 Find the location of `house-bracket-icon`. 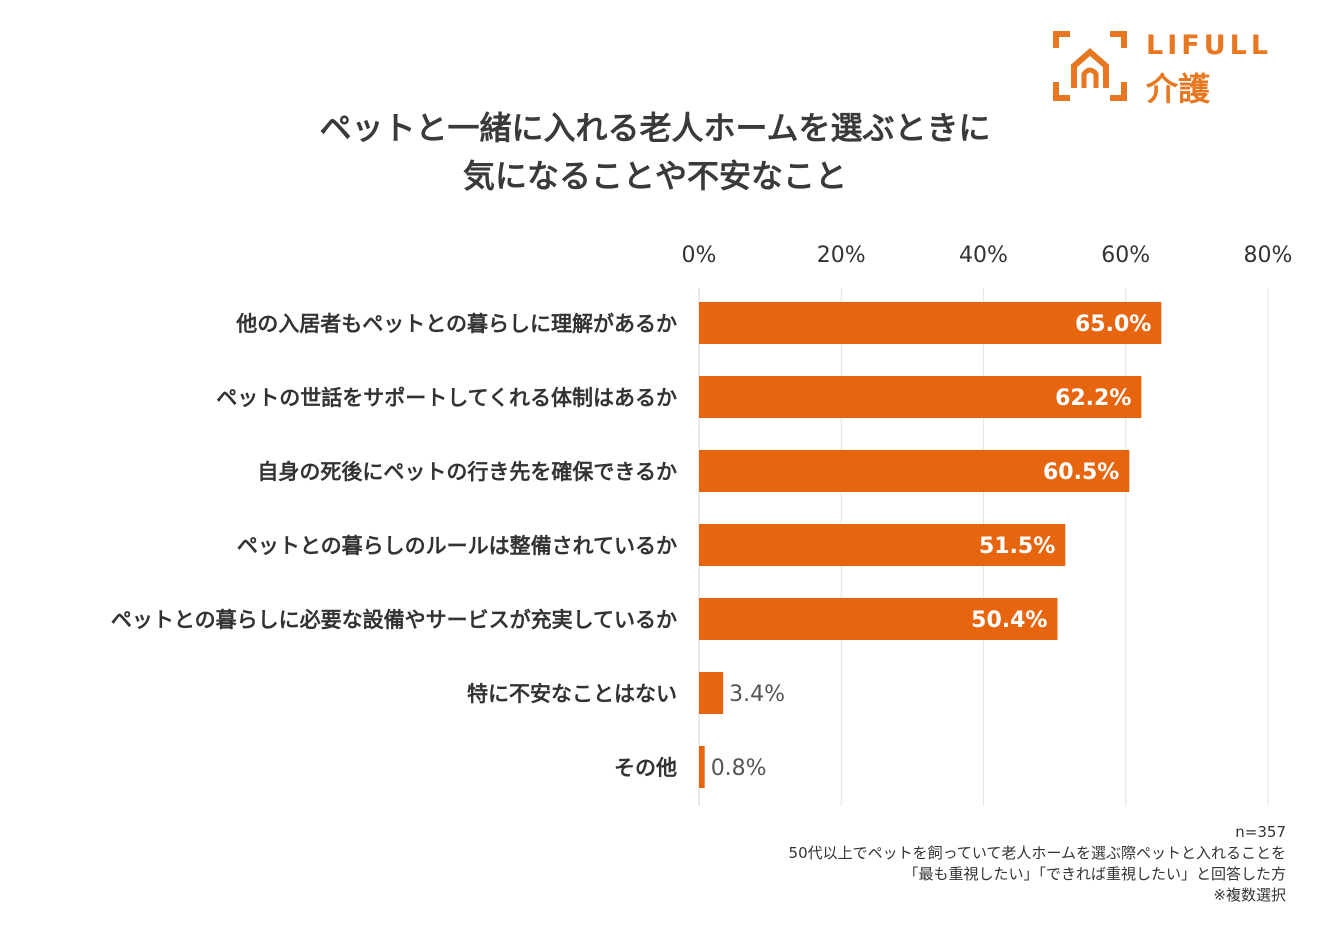

house-bracket-icon is located at coordinates (1090, 66).